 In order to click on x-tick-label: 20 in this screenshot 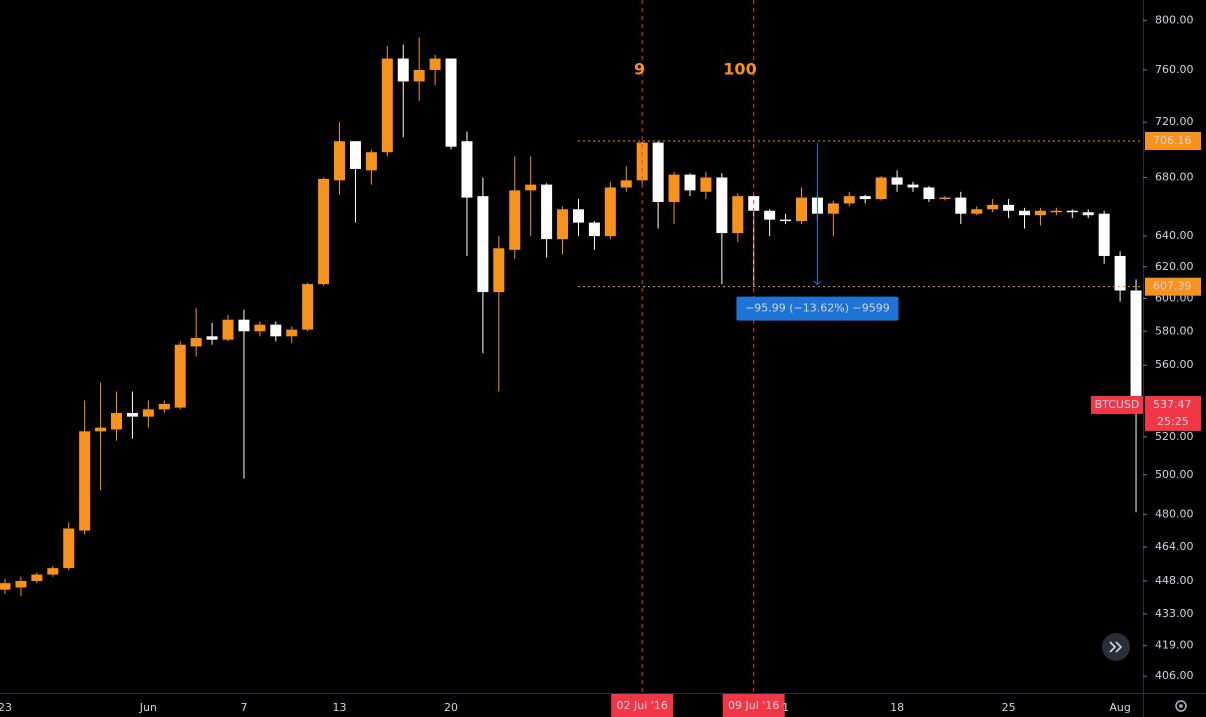, I will do `click(451, 707)`.